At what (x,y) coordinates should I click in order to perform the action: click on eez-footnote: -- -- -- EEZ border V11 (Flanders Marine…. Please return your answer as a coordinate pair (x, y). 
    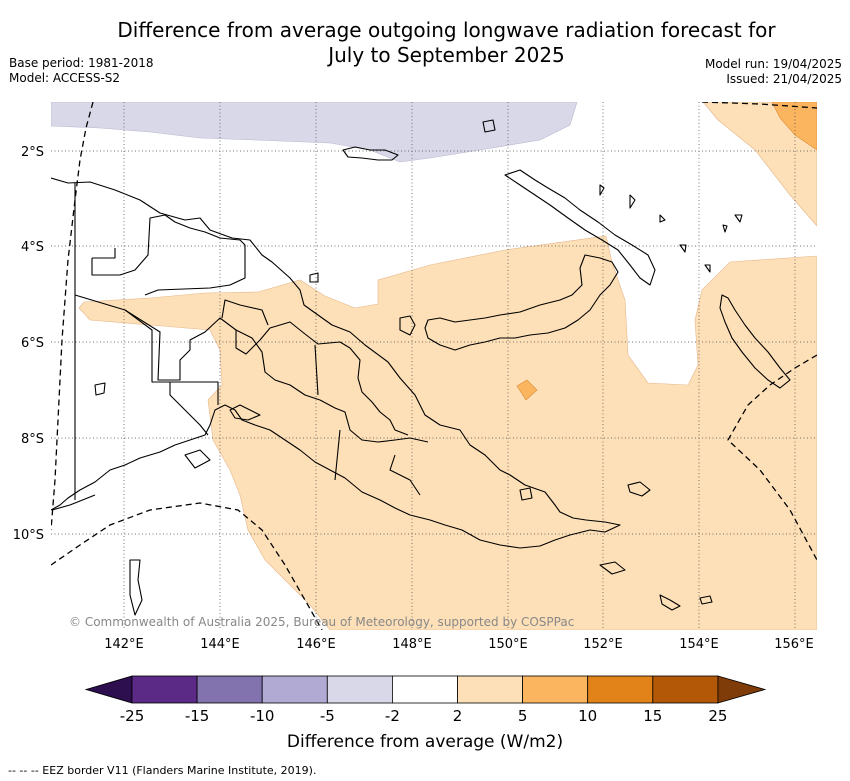
    Looking at the image, I should click on (162, 770).